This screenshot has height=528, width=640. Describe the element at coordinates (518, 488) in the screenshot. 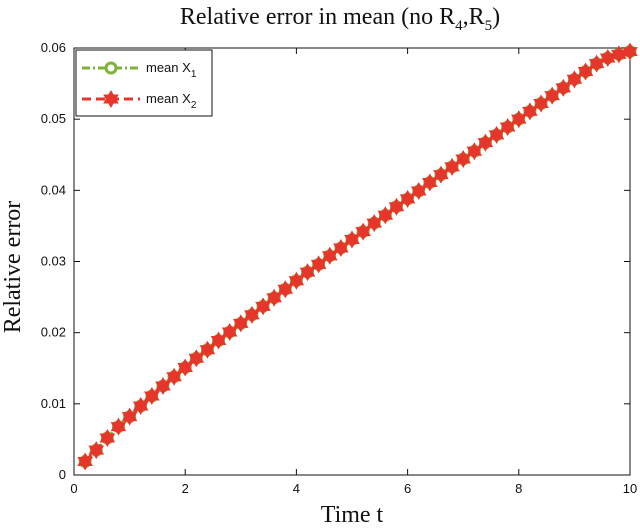

I see `x-tick-label: 8` at that location.